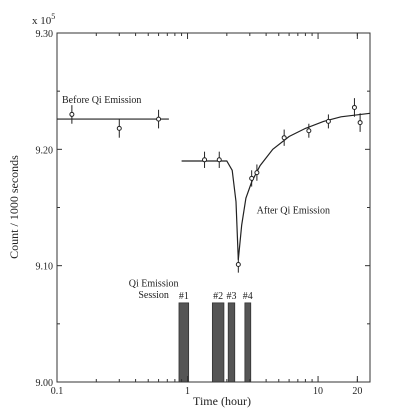  I want to click on session-label: #2, so click(218, 296).